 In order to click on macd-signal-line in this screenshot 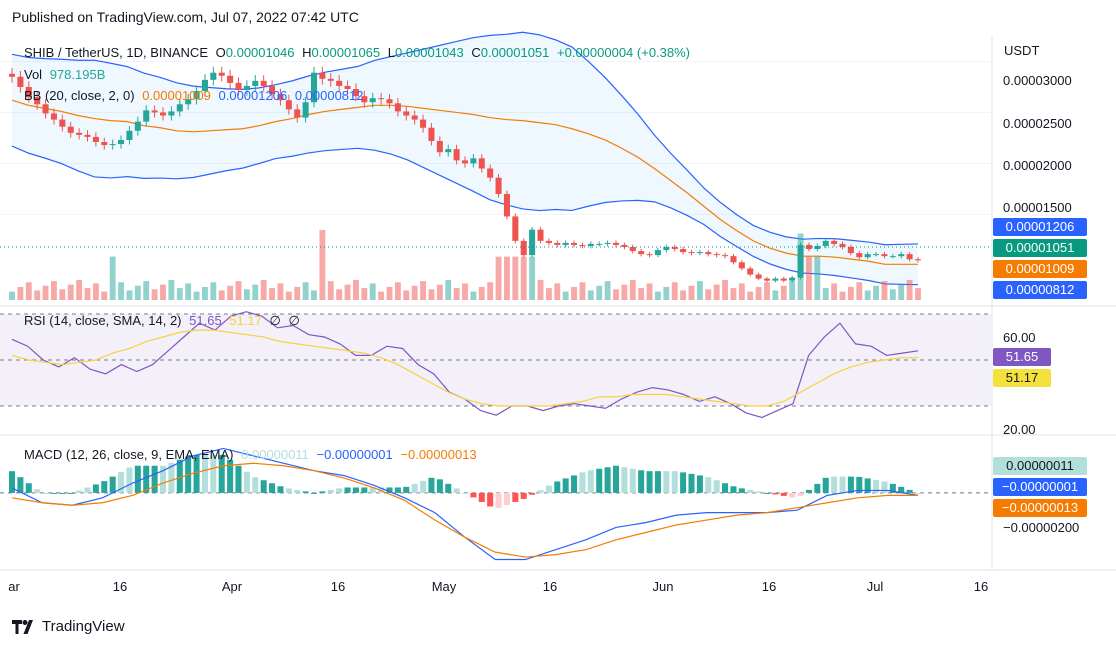, I will do `click(464, 510)`.